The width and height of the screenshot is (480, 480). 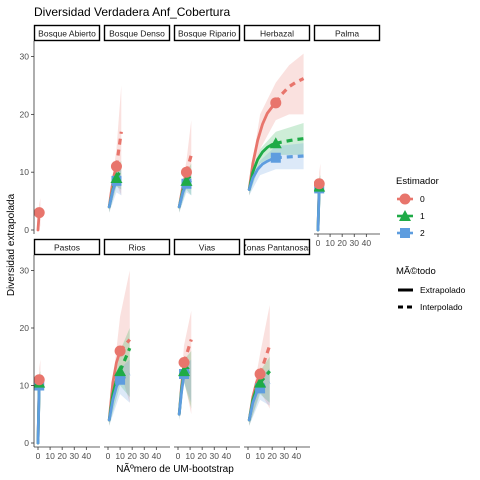 I want to click on observed-rios-q0, so click(x=120, y=351).